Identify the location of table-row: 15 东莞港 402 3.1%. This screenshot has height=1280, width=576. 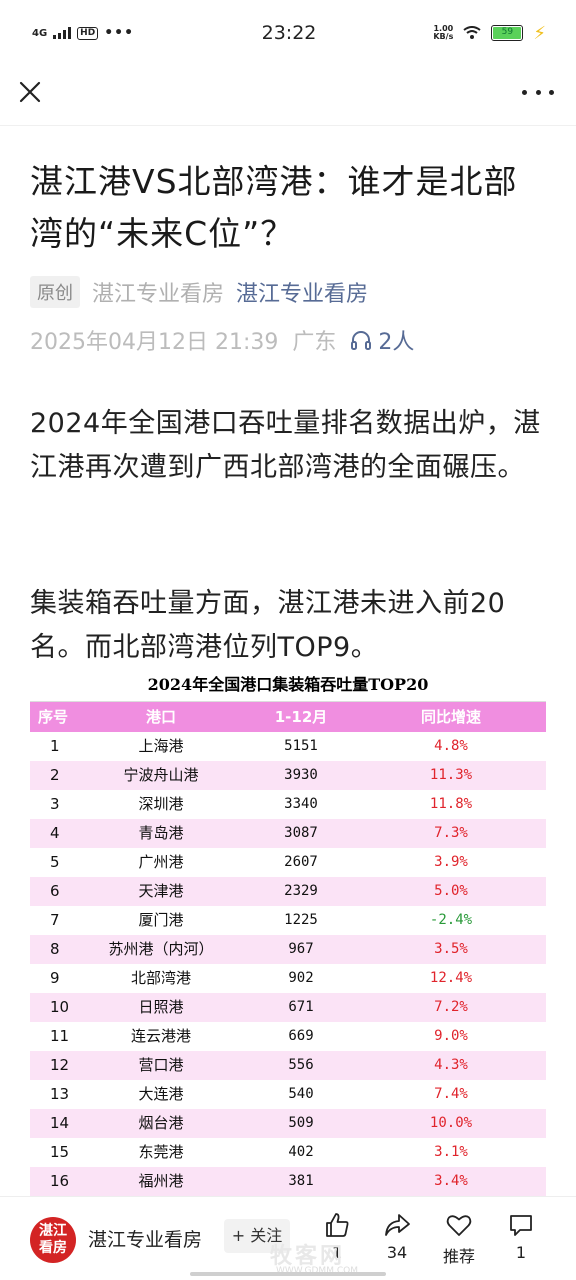
(288, 1152).